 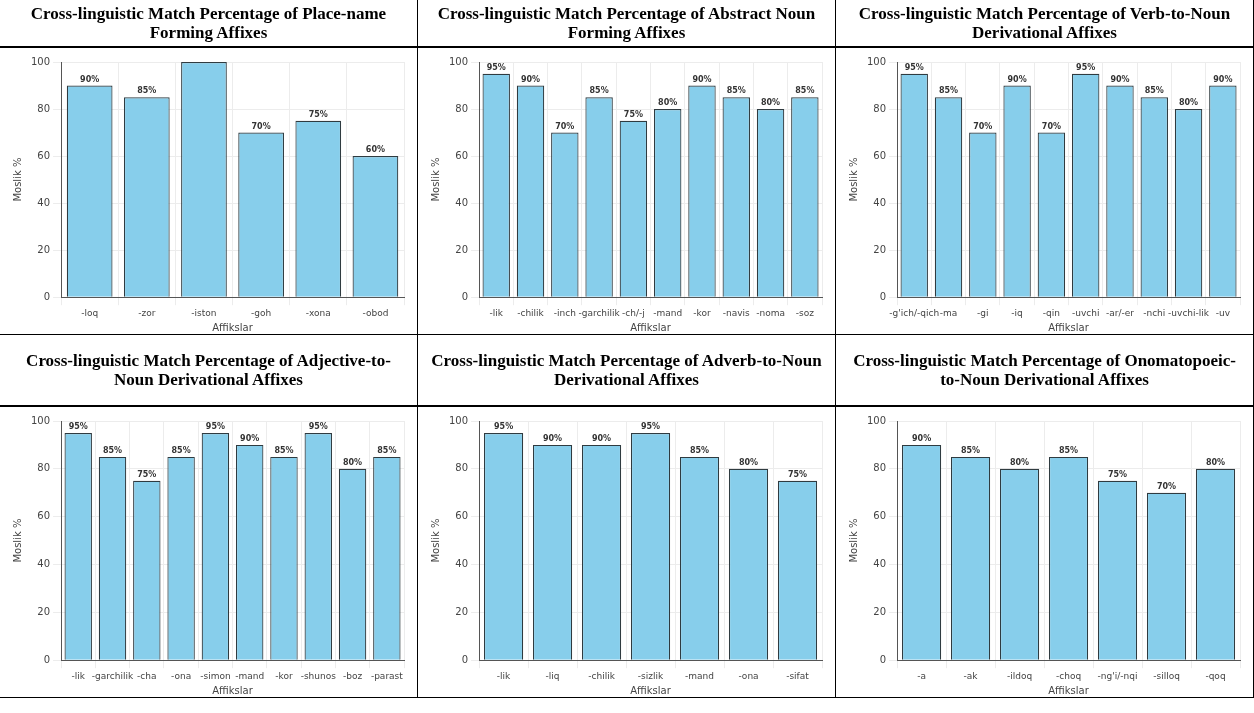 I want to click on x-tick-label: -ar/-er, so click(x=1119, y=312).